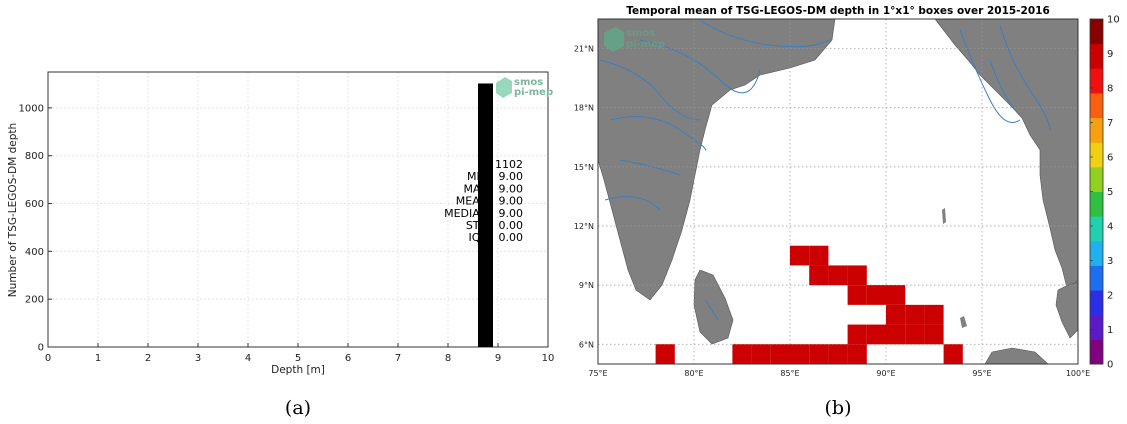  I want to click on lat-tick-label: 6°N, so click(586, 344).